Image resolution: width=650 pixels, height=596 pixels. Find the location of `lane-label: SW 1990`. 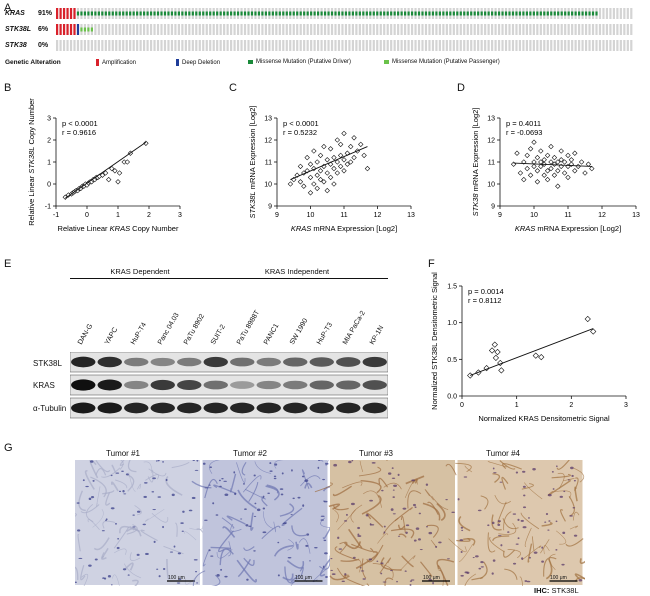

lane-label: SW 1990 is located at coordinates (299, 331).